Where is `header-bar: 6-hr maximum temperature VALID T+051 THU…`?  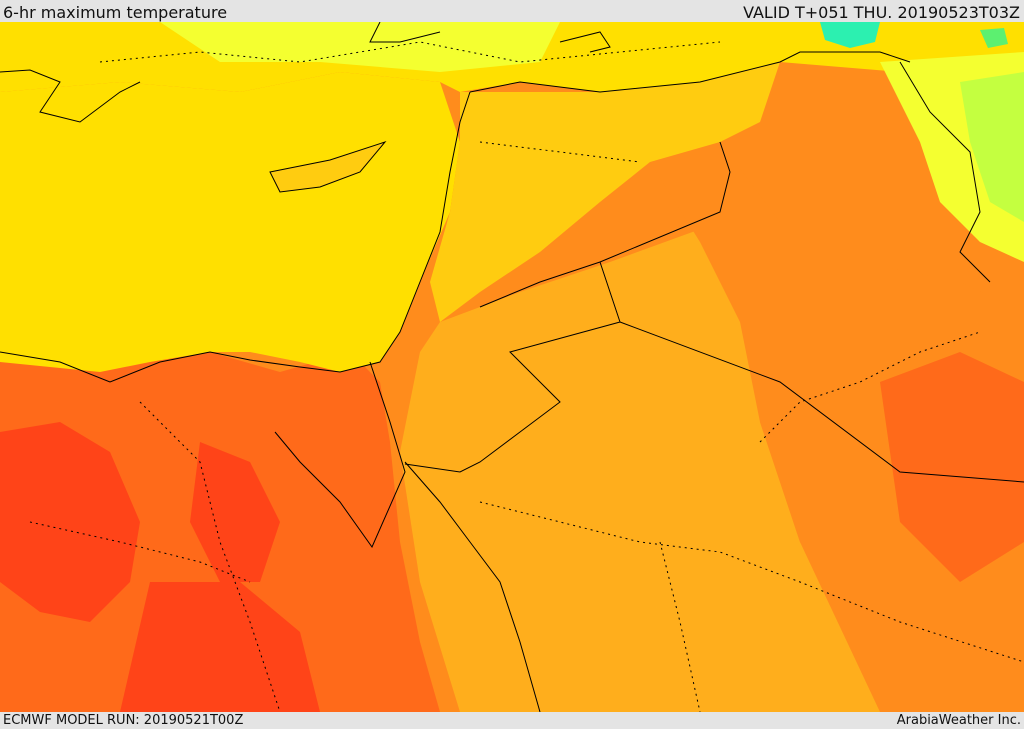 header-bar: 6-hr maximum temperature VALID T+051 THU… is located at coordinates (512, 11).